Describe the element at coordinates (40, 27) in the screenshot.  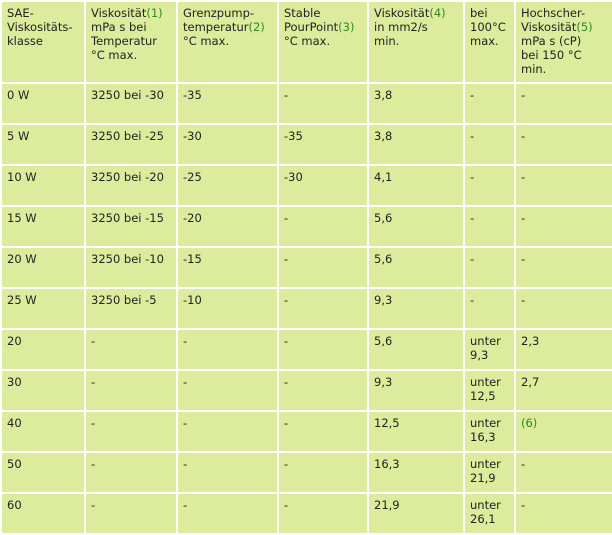
I see `header-line: Viskositäts-` at that location.